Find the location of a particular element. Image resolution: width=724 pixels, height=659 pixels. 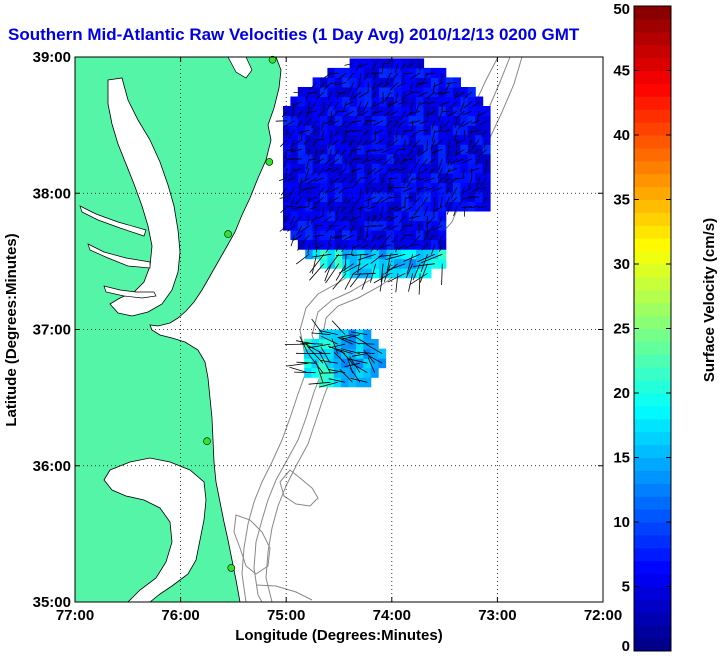

chesapeake-bay is located at coordinates (144, 197).